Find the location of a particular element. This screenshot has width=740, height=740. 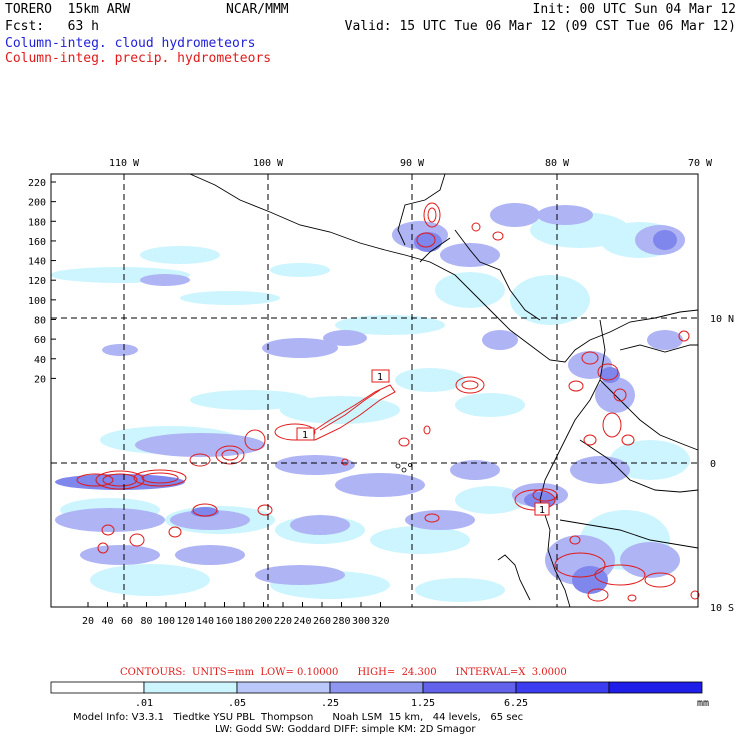

top-longitude-labels: 110 W 100 W 90 W 80 W 70 W is located at coordinates (411, 163).